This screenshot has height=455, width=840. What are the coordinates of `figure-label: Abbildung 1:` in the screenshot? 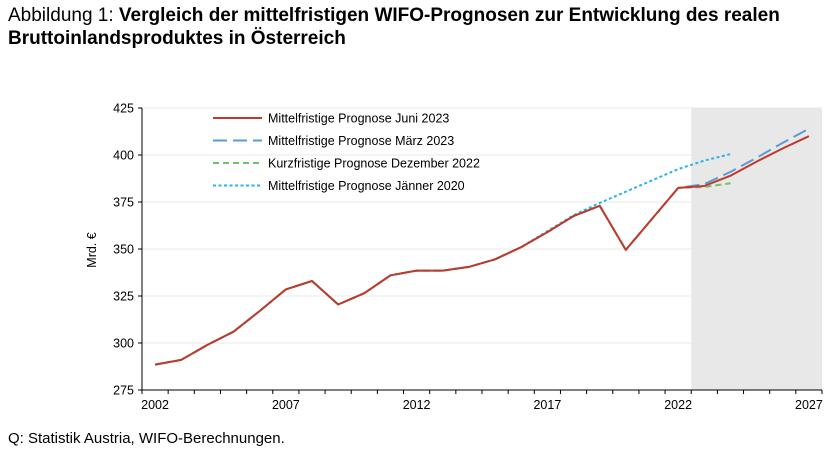 It's located at (63, 15).